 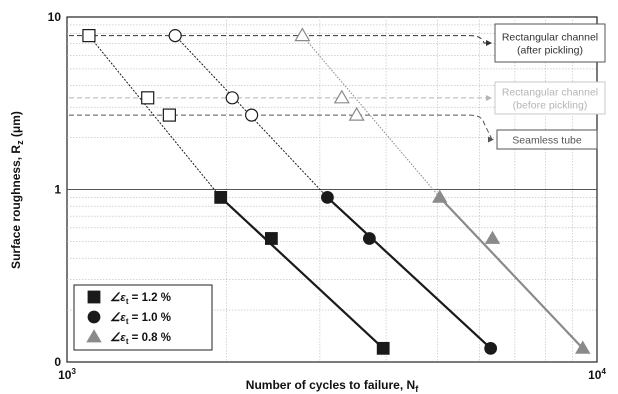 What do you see at coordinates (550, 51) in the screenshot?
I see `annotation-text: (after pickling)` at bounding box center [550, 51].